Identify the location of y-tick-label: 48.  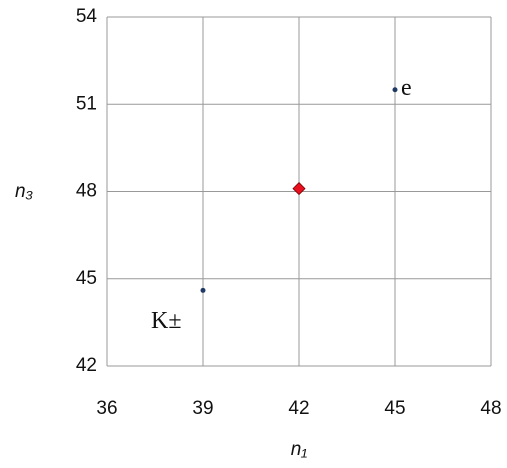
(86, 191).